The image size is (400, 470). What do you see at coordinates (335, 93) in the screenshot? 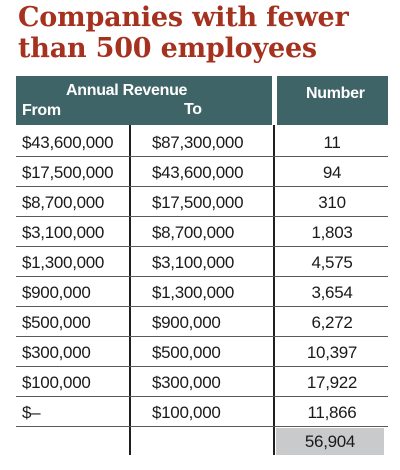
I see `number-column-header: Number` at bounding box center [335, 93].